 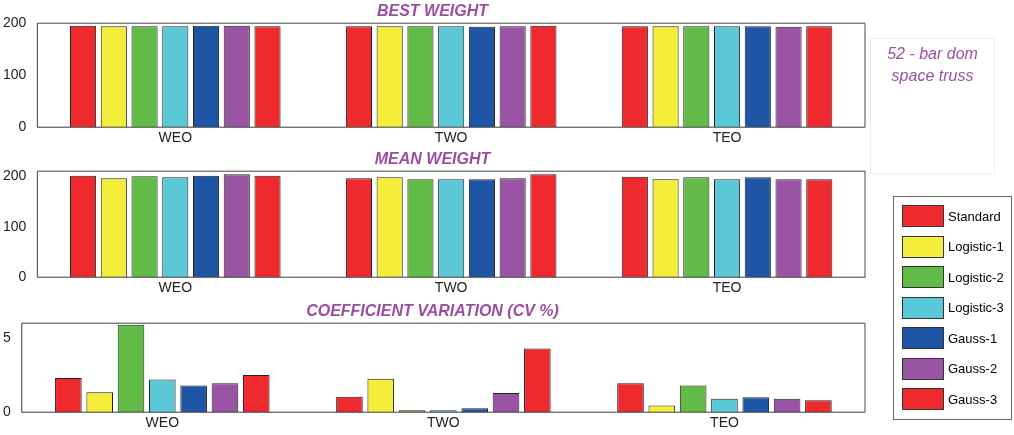 What do you see at coordinates (976, 277) in the screenshot?
I see `legend-label: Logistic-2` at bounding box center [976, 277].